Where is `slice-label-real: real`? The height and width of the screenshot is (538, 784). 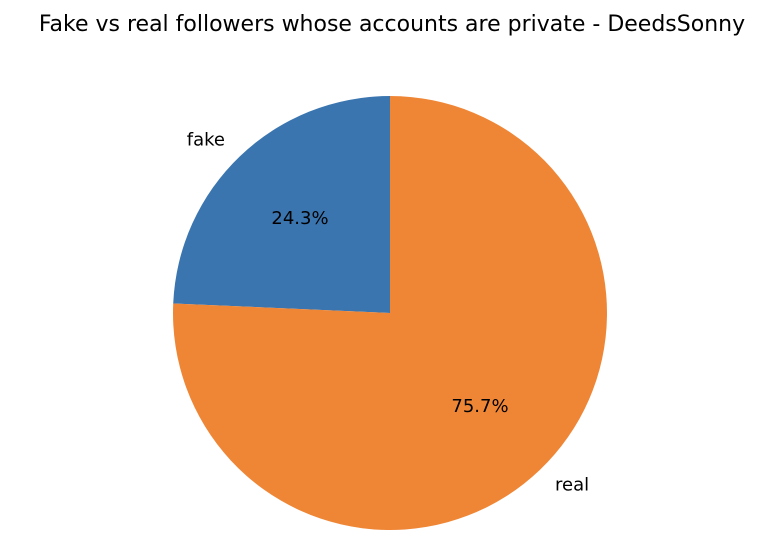
slice-label-real: real is located at coordinates (572, 485).